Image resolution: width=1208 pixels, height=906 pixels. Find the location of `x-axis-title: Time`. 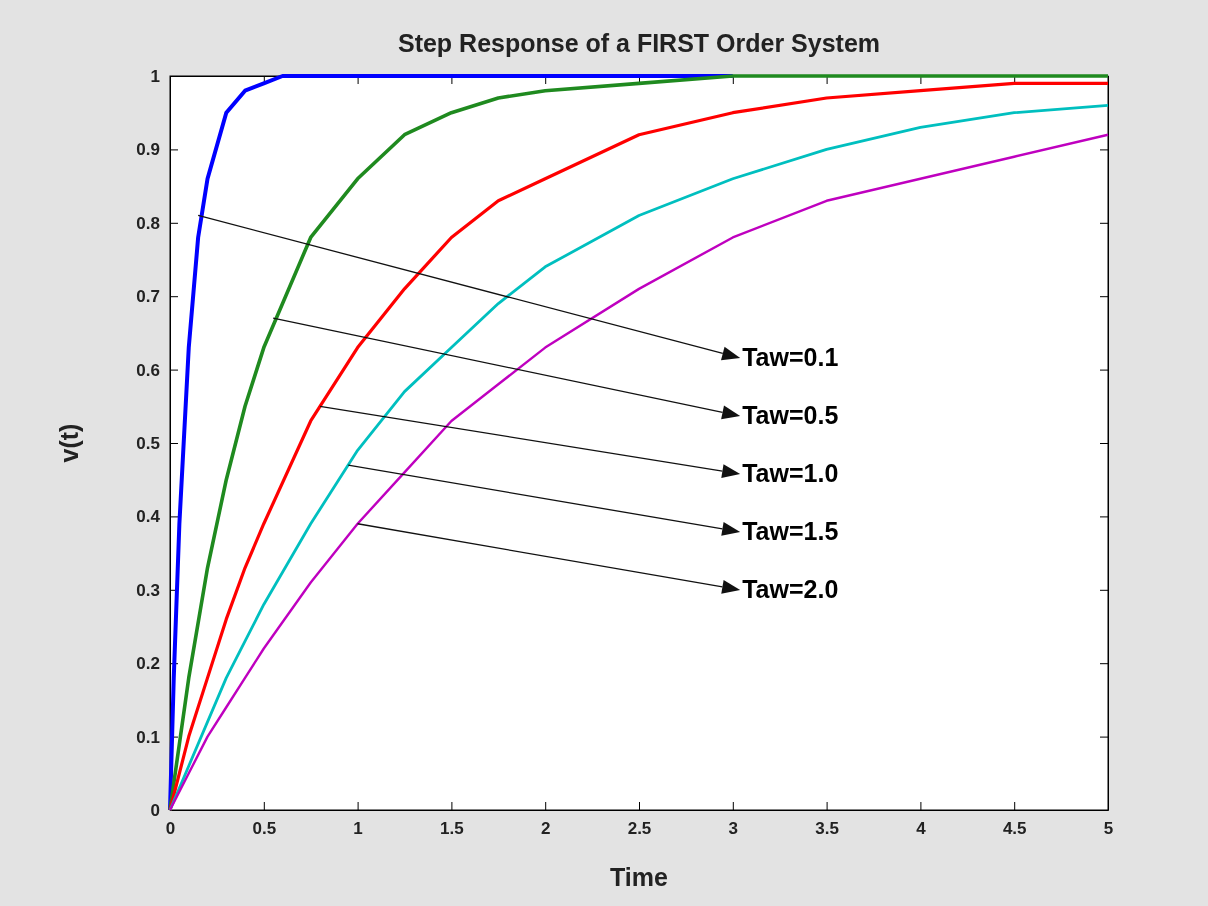

x-axis-title: Time is located at coordinates (639, 877).